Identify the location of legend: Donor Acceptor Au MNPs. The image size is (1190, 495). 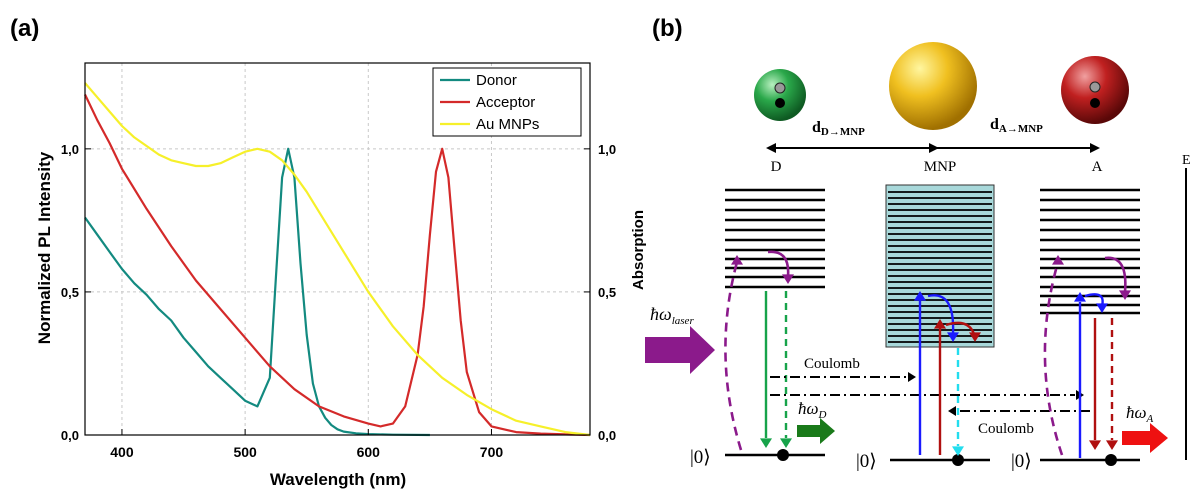
(507, 102).